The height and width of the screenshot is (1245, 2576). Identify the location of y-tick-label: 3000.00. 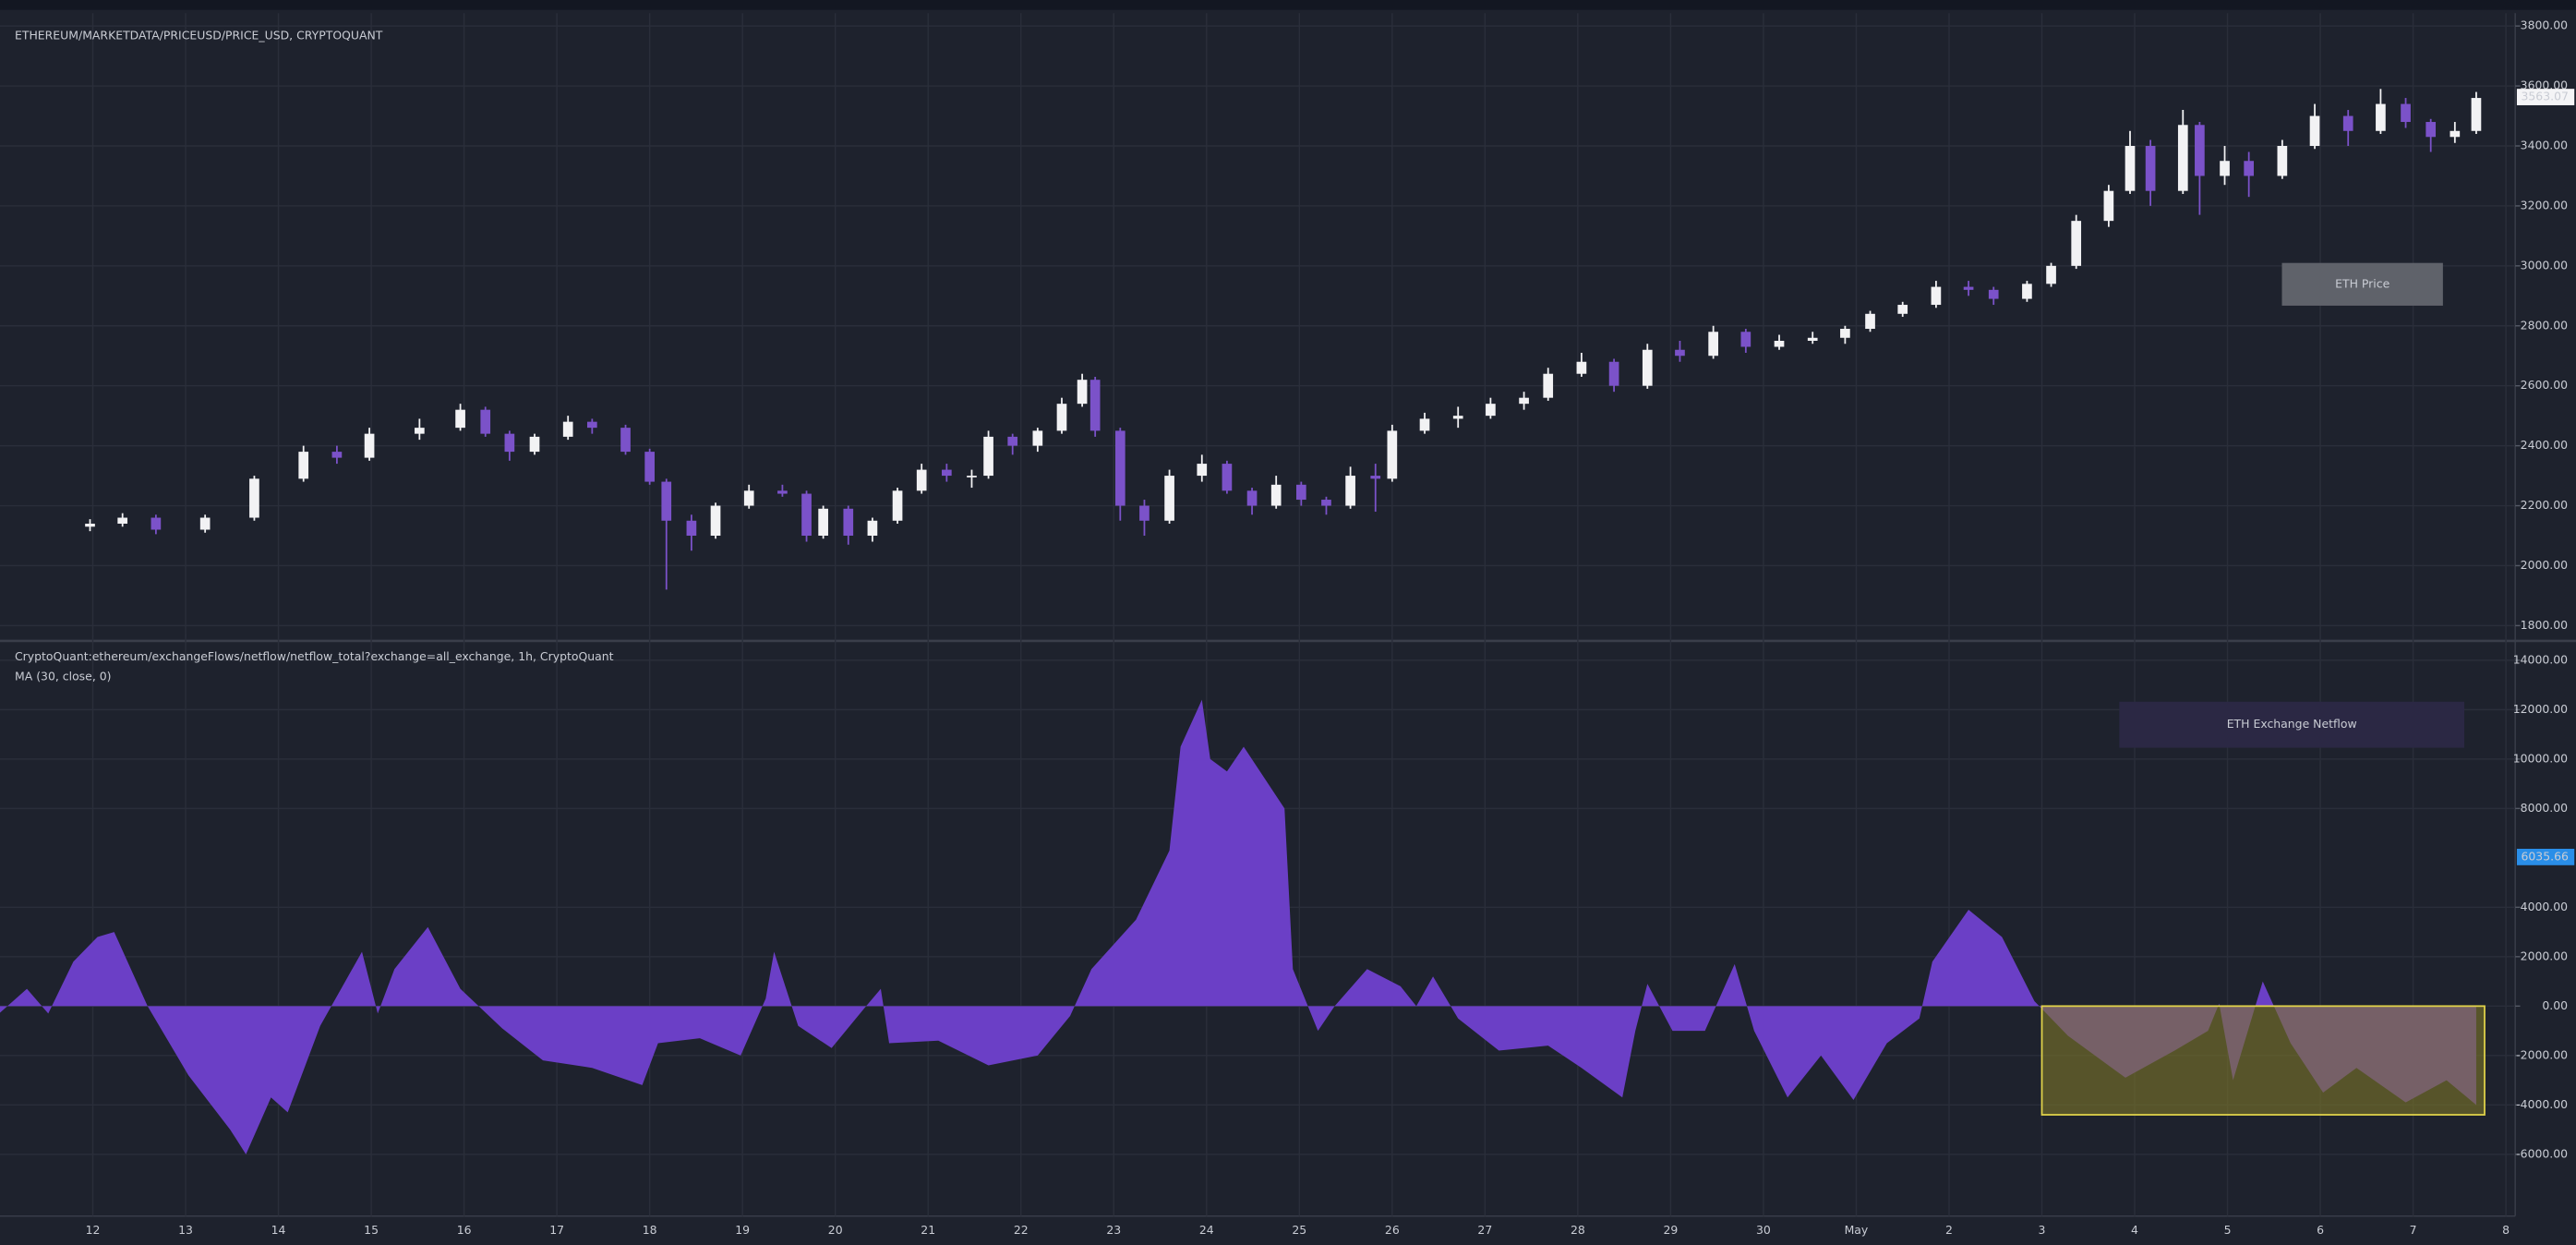
(2545, 265).